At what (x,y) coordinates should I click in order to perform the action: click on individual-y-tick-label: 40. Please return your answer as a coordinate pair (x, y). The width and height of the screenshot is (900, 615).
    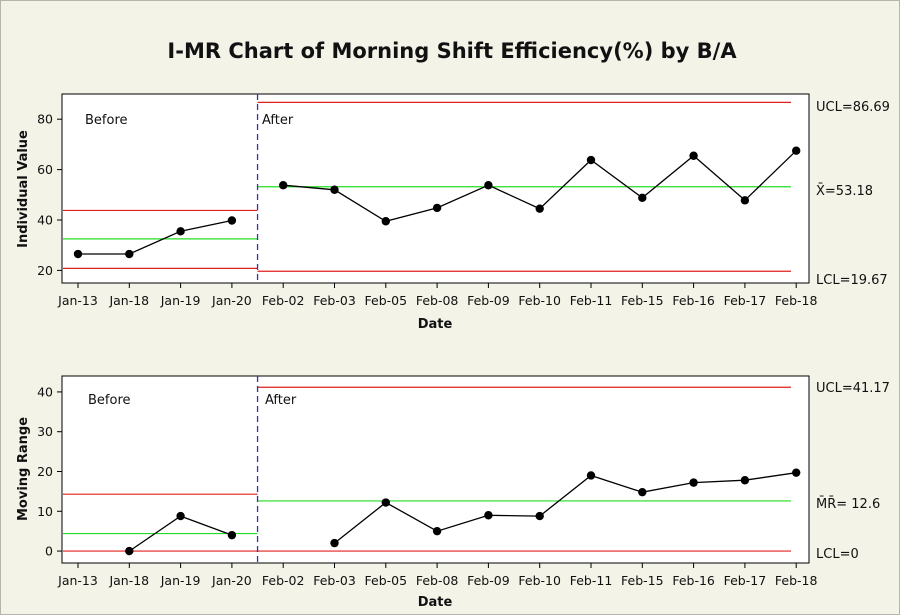
    Looking at the image, I should click on (45, 220).